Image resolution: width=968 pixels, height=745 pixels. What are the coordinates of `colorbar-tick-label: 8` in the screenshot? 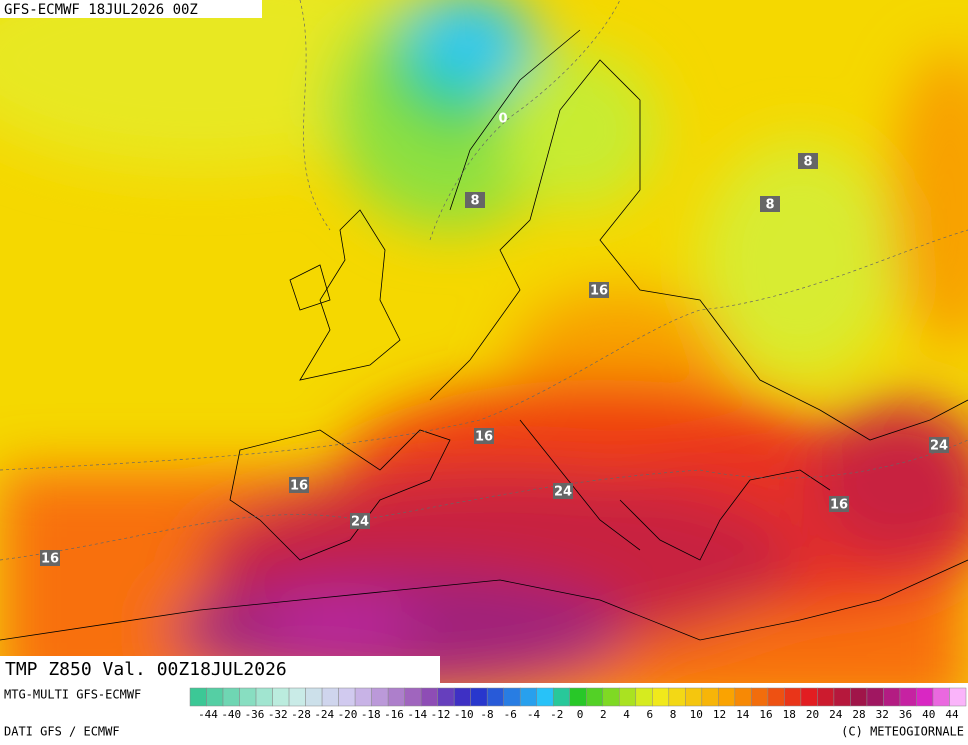 It's located at (673, 714).